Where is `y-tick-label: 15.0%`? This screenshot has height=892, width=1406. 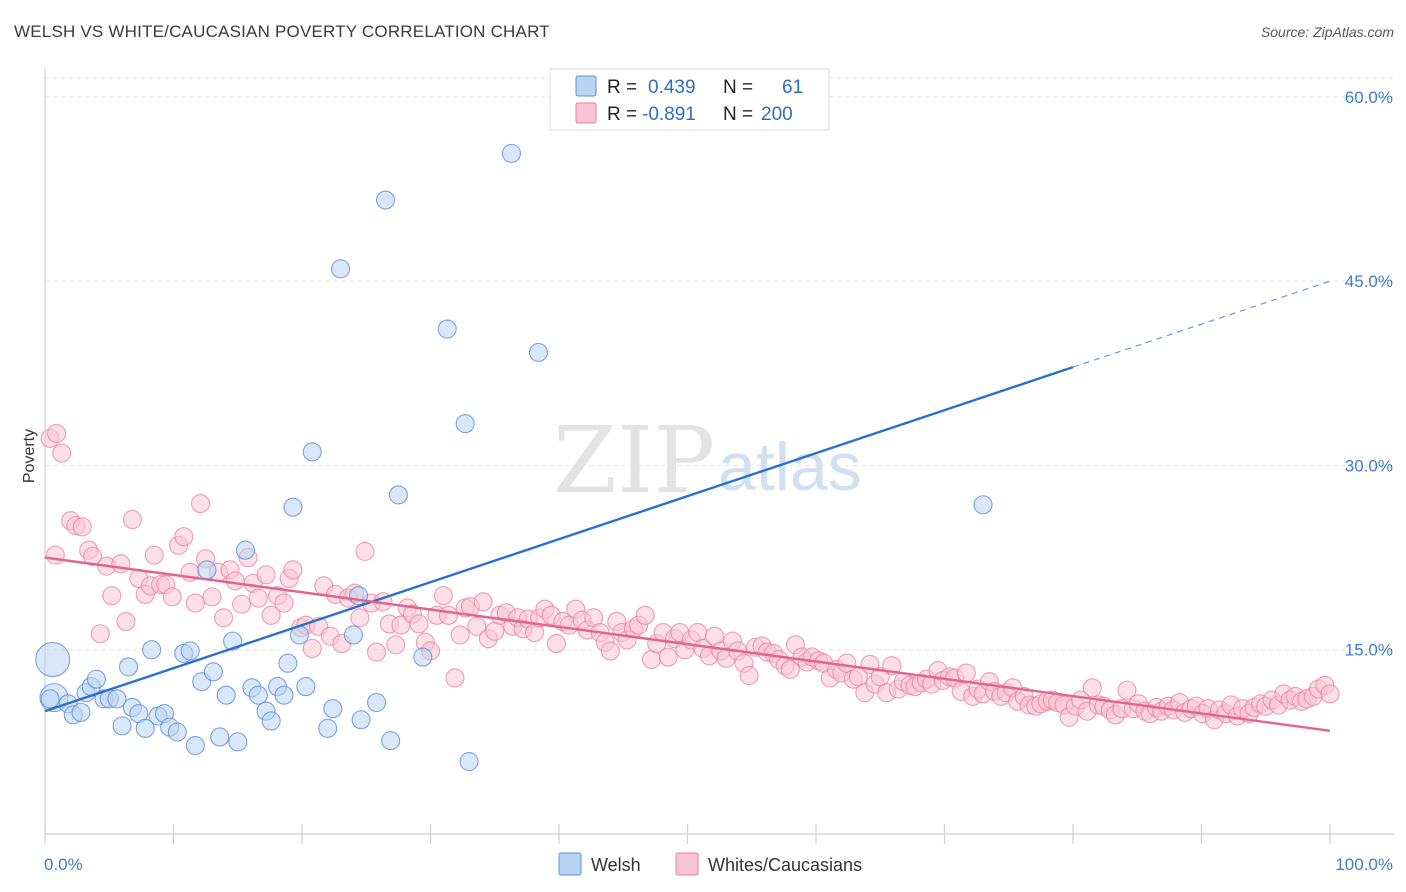 y-tick-label: 15.0% is located at coordinates (1369, 650).